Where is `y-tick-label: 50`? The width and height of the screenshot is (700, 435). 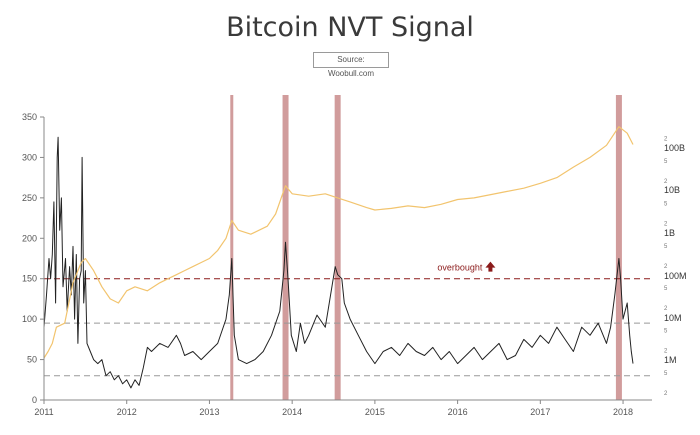 y-tick-label: 50 is located at coordinates (32, 360).